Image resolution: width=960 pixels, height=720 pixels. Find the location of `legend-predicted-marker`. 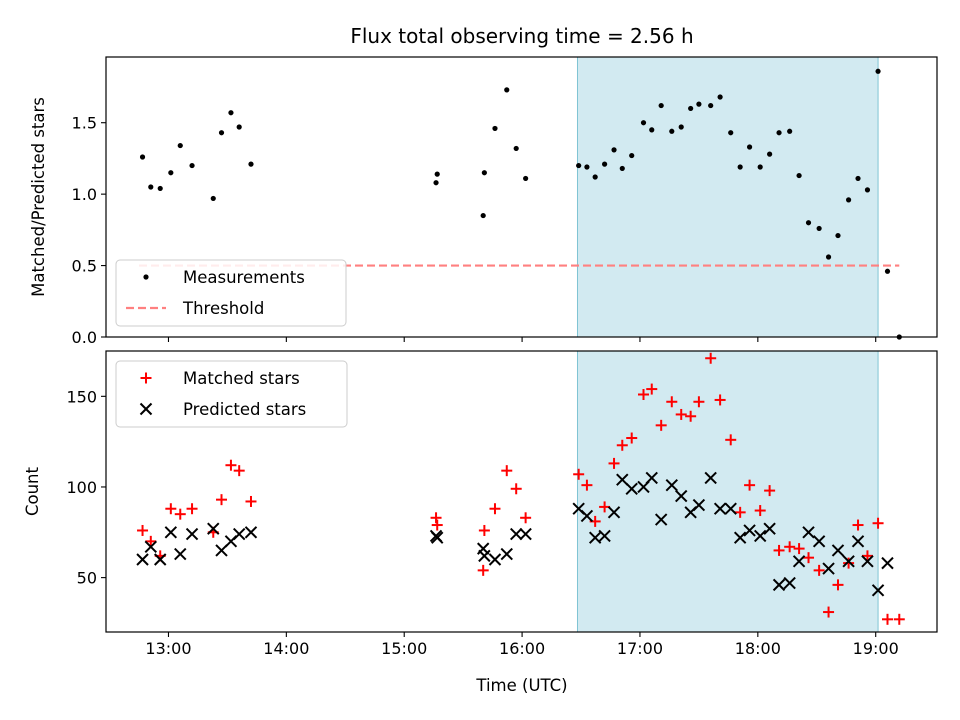

legend-predicted-marker is located at coordinates (146, 409).